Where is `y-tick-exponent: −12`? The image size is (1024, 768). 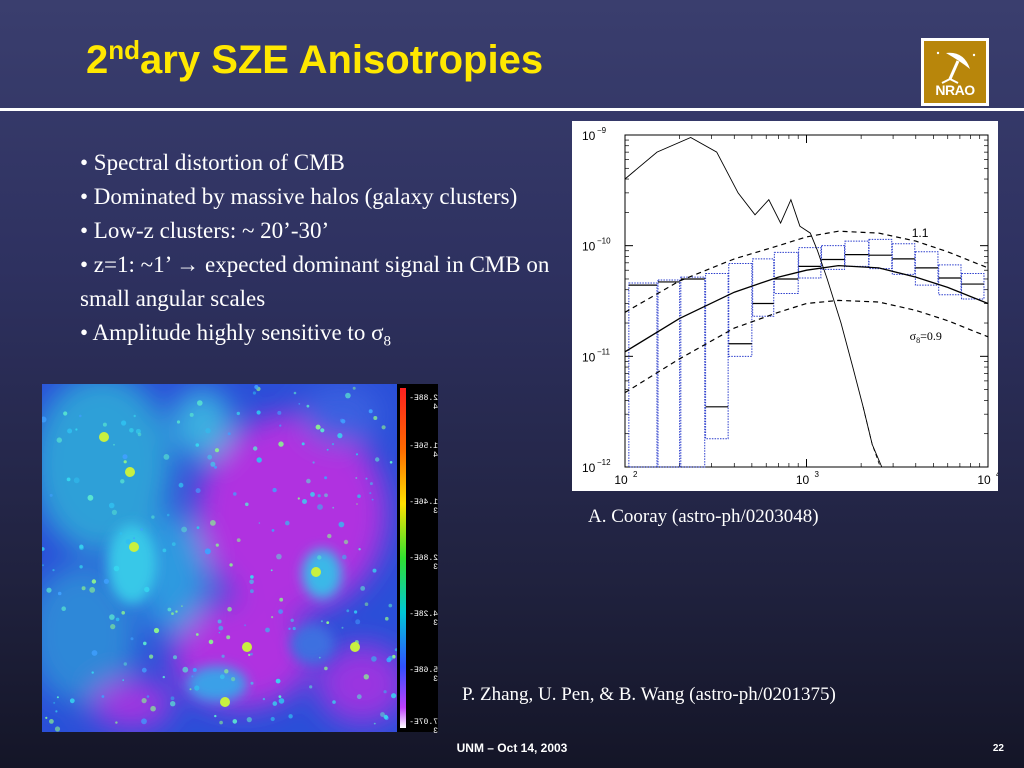 y-tick-exponent: −12 is located at coordinates (604, 462).